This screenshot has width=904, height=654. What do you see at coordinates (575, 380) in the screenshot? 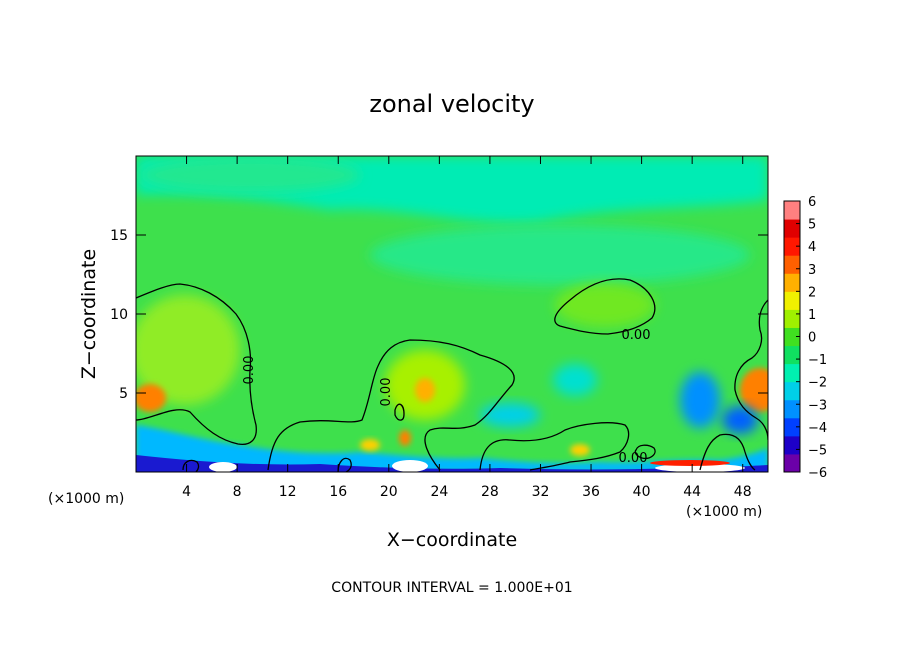
I see `anomaly-right-cyan` at bounding box center [575, 380].